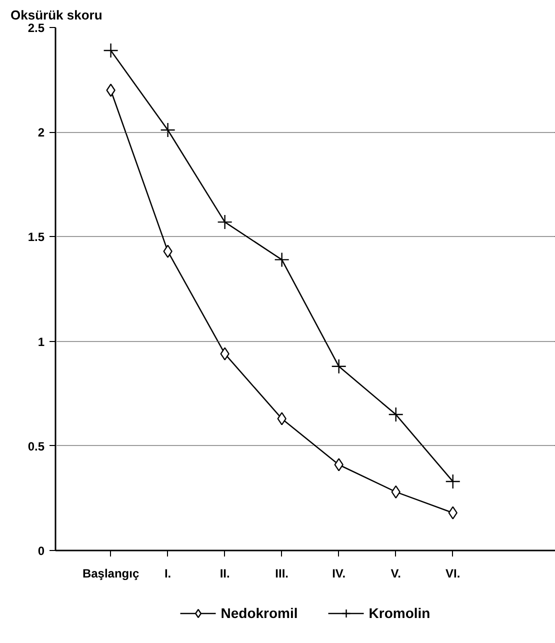  Describe the element at coordinates (41, 341) in the screenshot. I see `y-tick-label: 1` at that location.